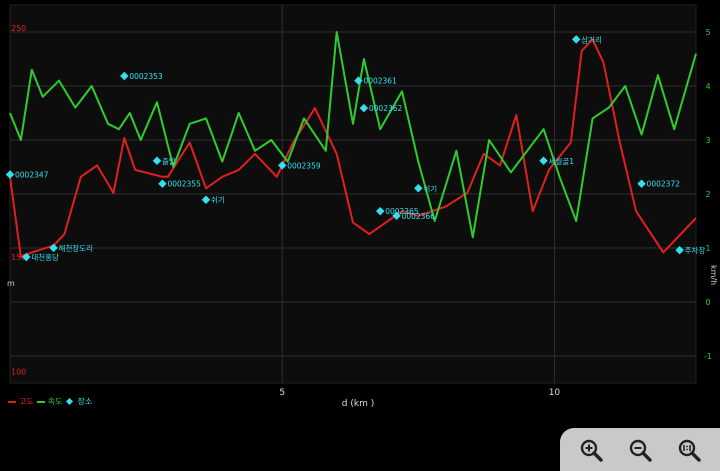 The width and height of the screenshot is (720, 471). Describe the element at coordinates (40, 401) in the screenshot. I see `speed-swatch` at that location.